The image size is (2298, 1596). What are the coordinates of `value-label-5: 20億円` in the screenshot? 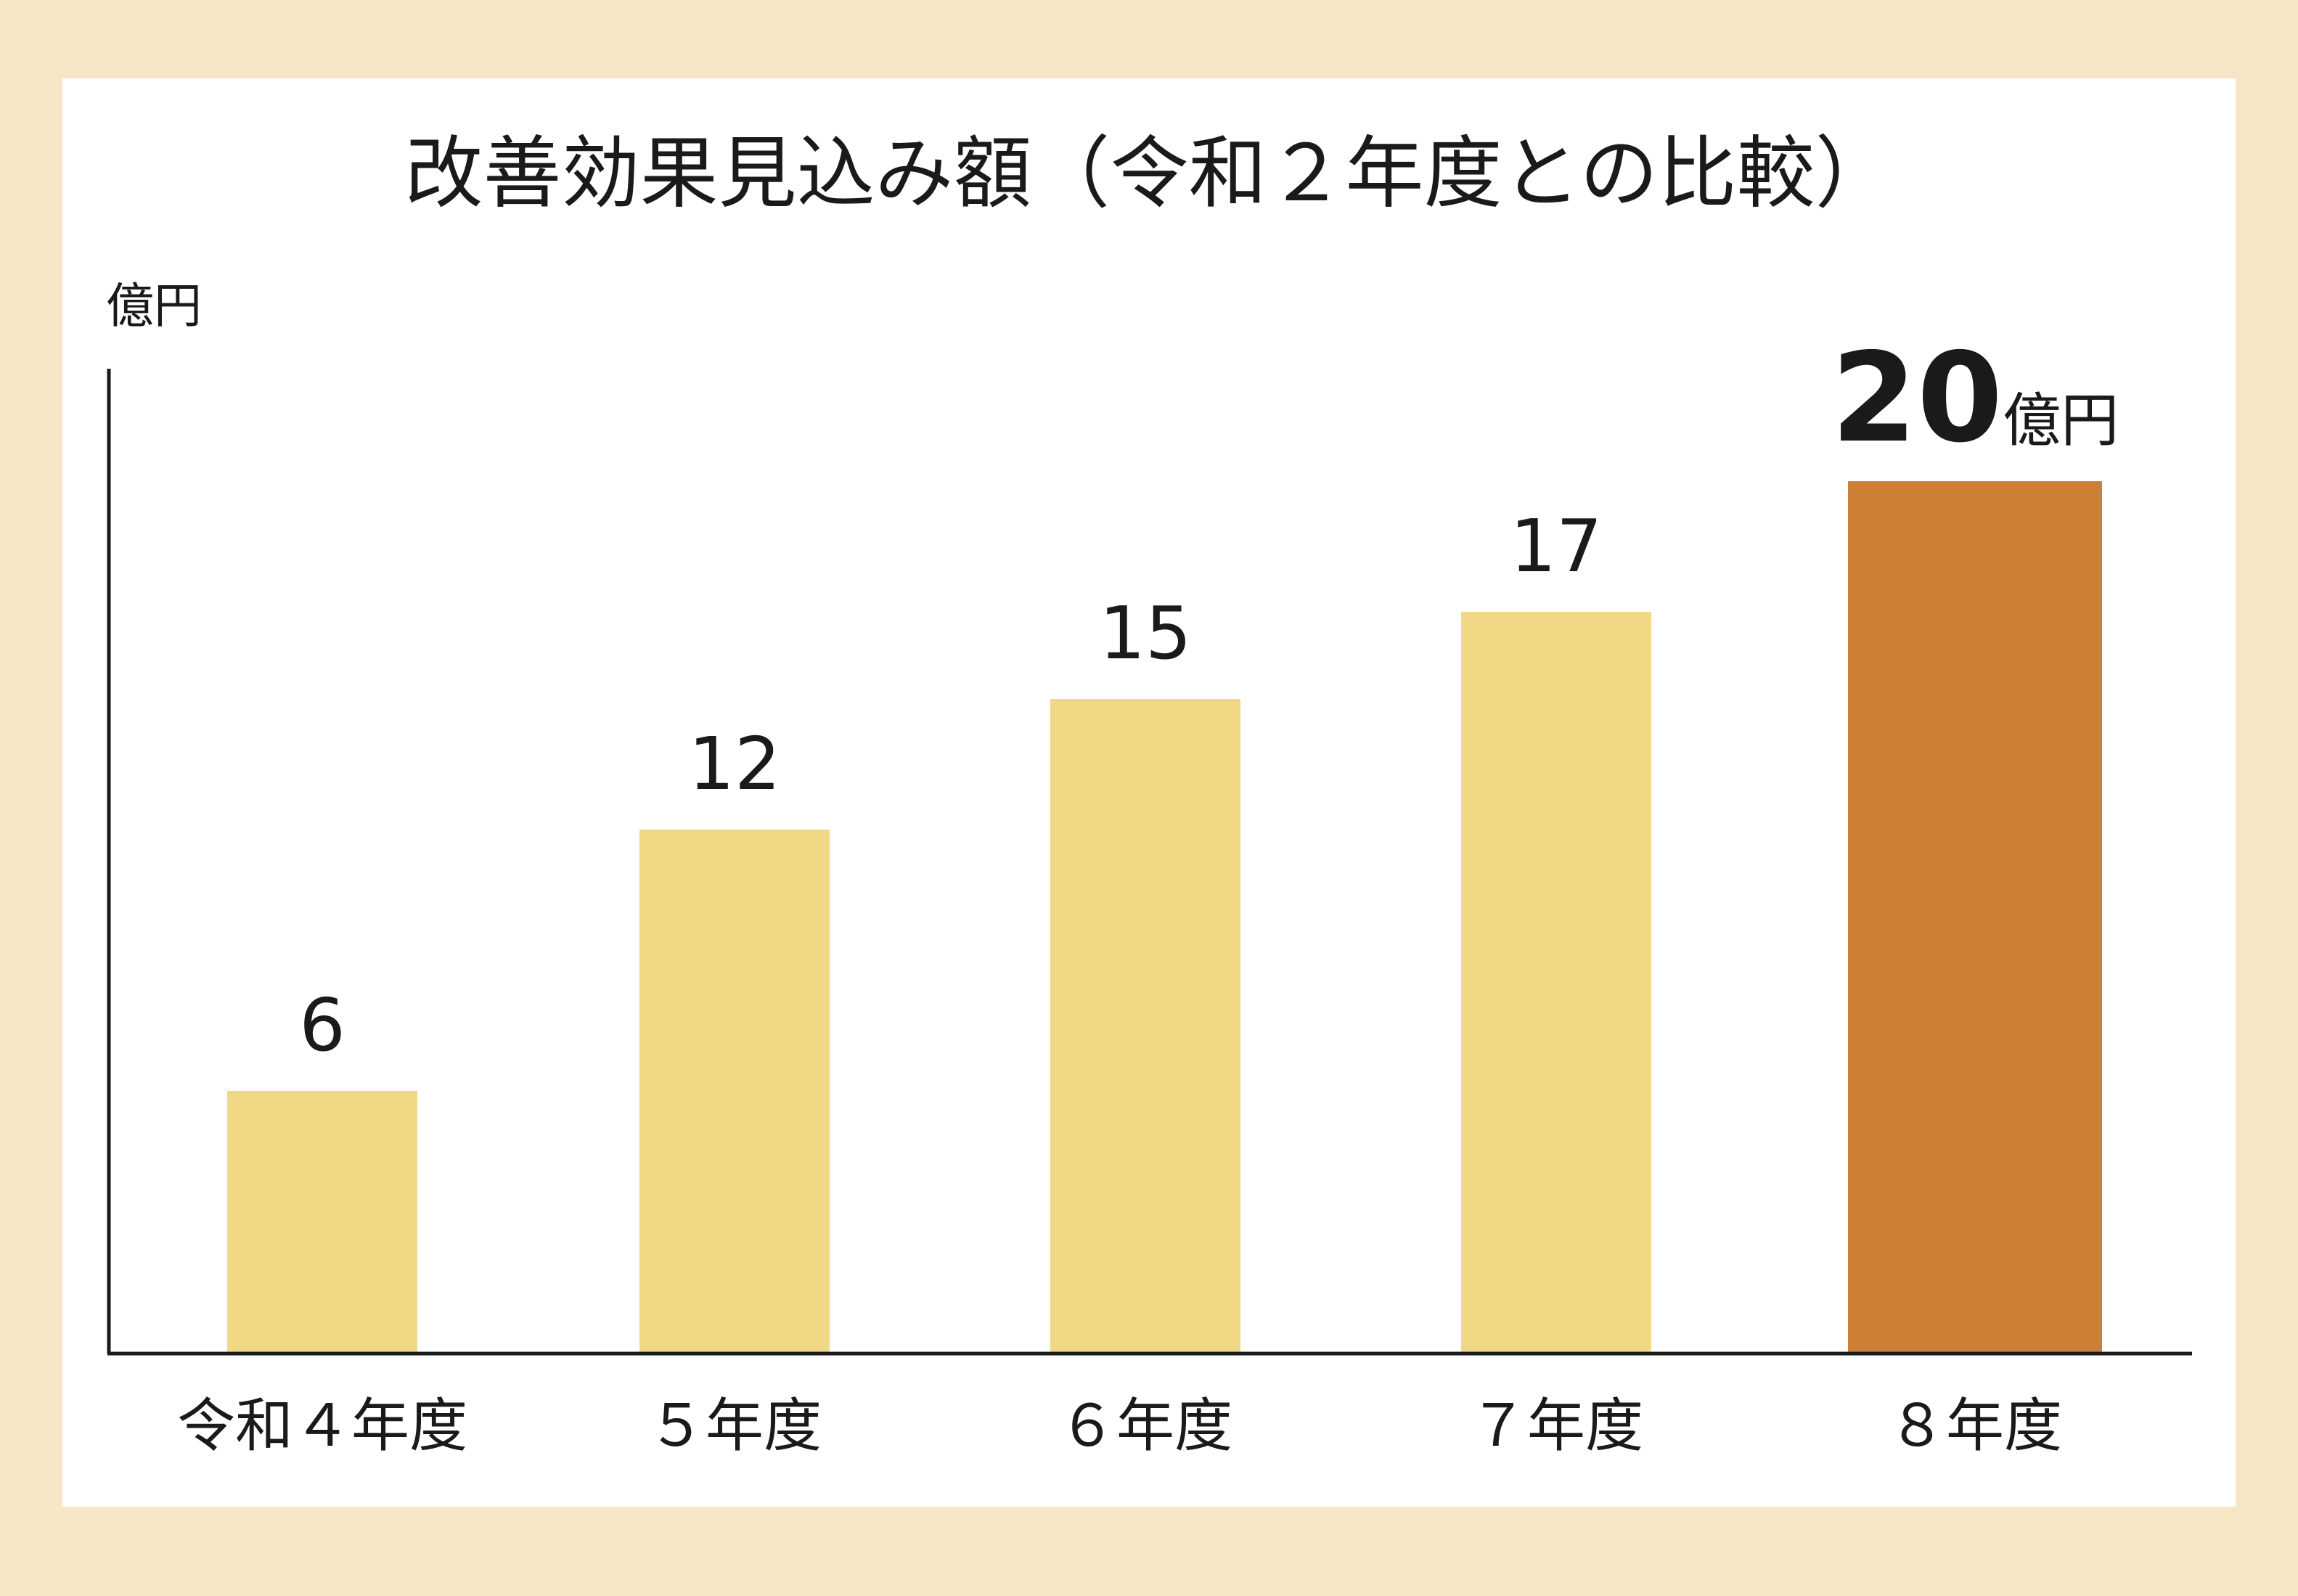 It's located at (1975, 398).